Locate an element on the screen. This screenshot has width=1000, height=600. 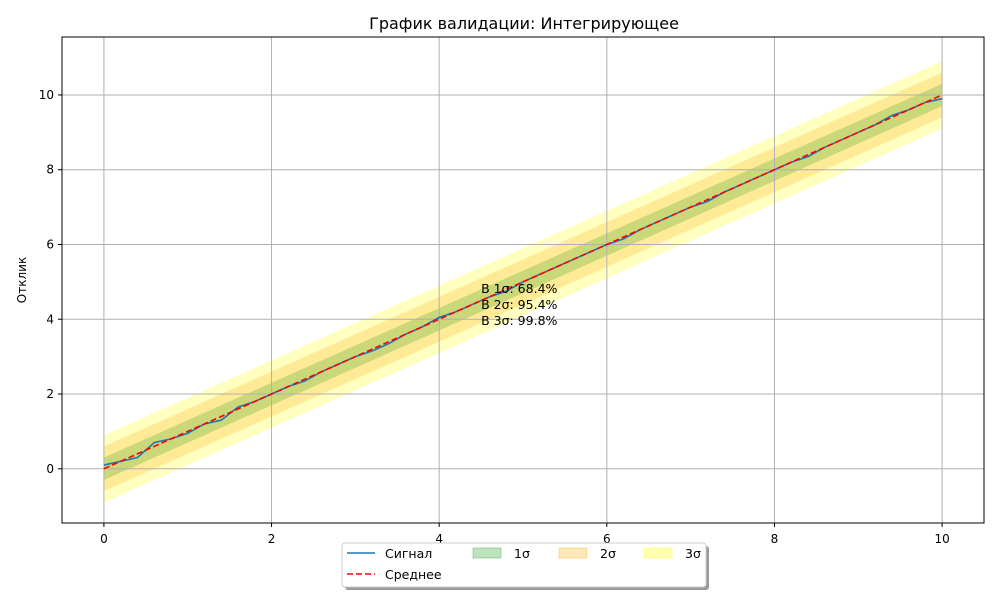
x-tick-label: 4 is located at coordinates (439, 539).